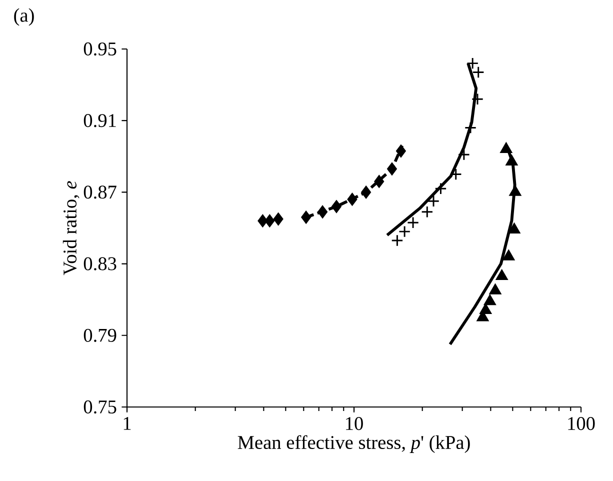 The height and width of the screenshot is (481, 613). I want to click on y-tick-label: 0.95, so click(100, 49).